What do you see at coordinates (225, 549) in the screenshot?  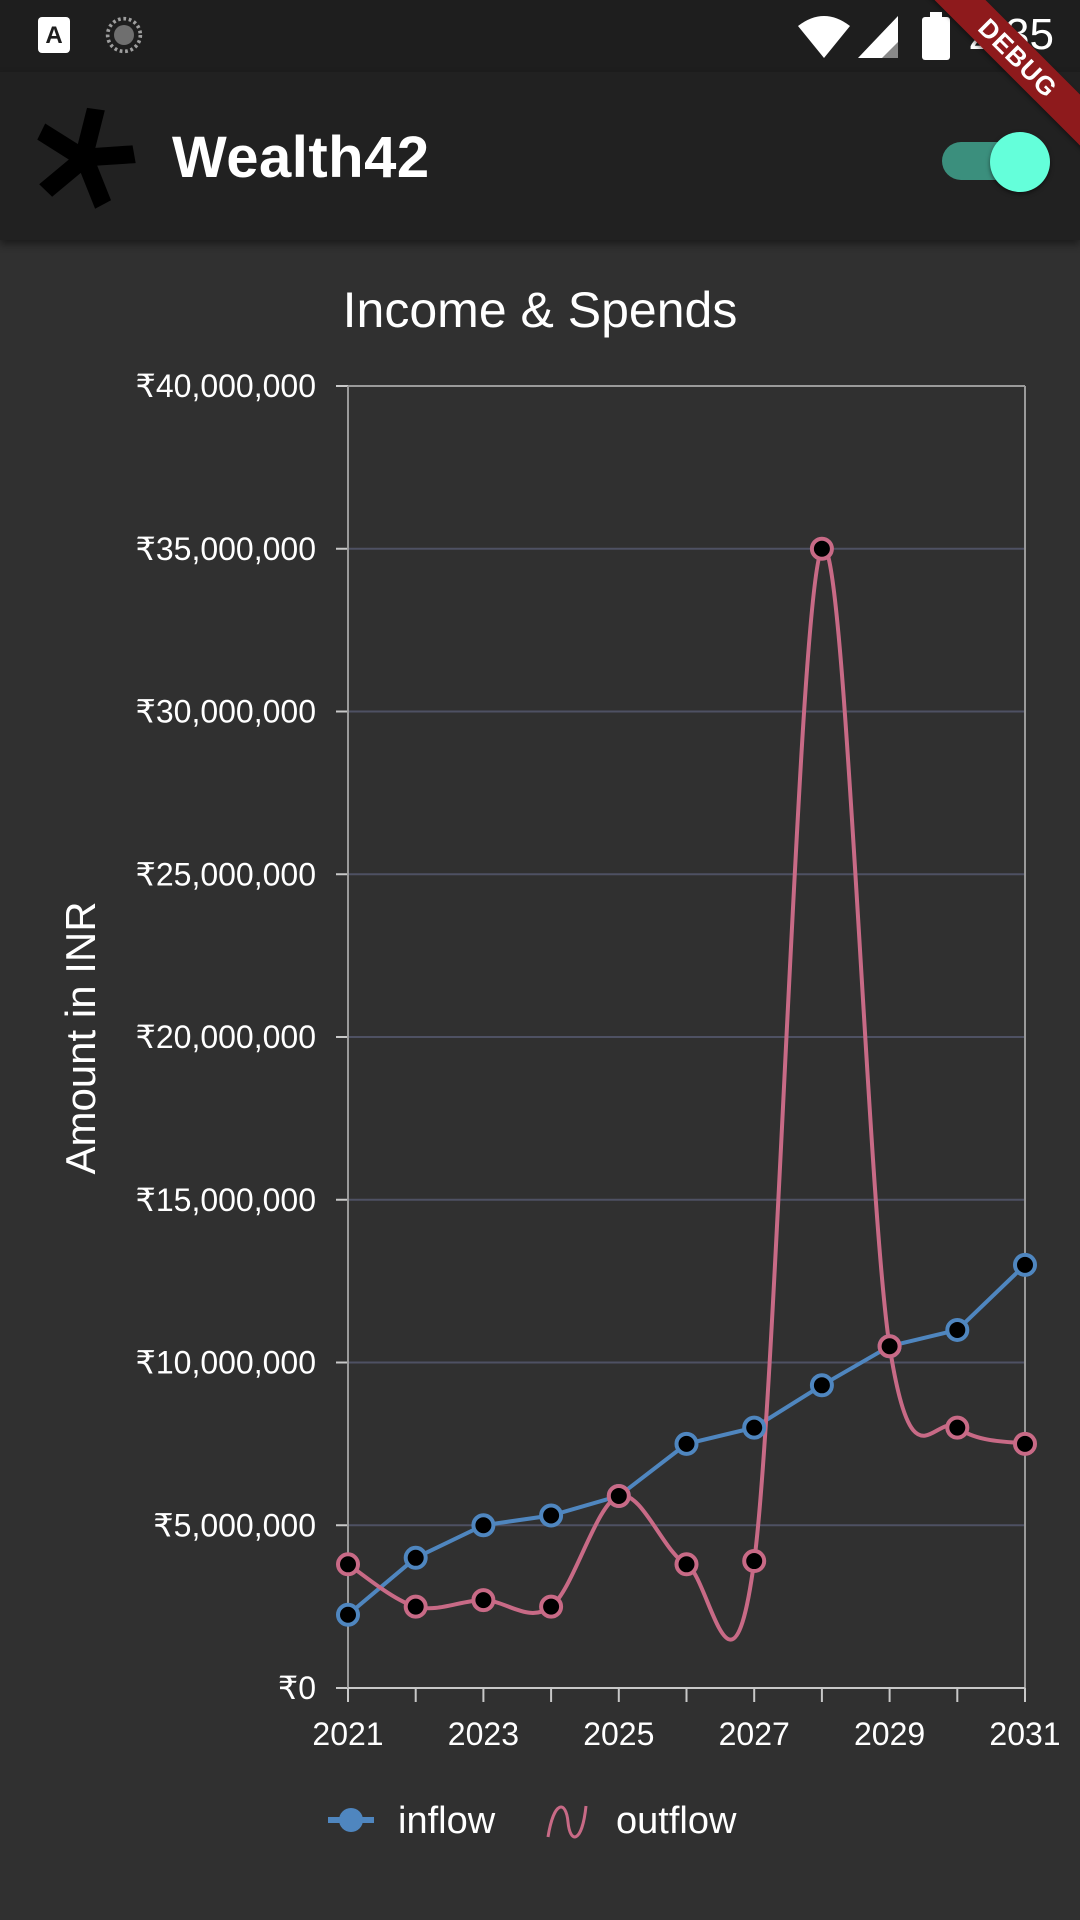 I see `y-tick-label: ₹35,000,000` at bounding box center [225, 549].